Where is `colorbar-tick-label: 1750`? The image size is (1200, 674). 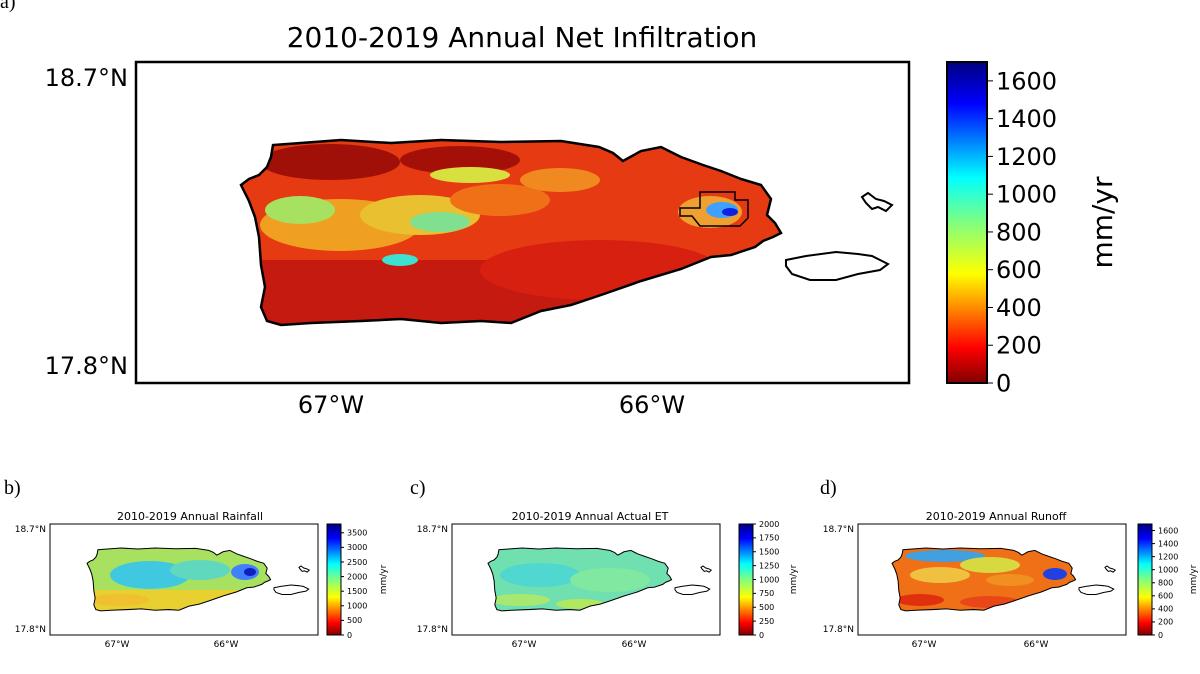
colorbar-tick-label: 1750 is located at coordinates (769, 538).